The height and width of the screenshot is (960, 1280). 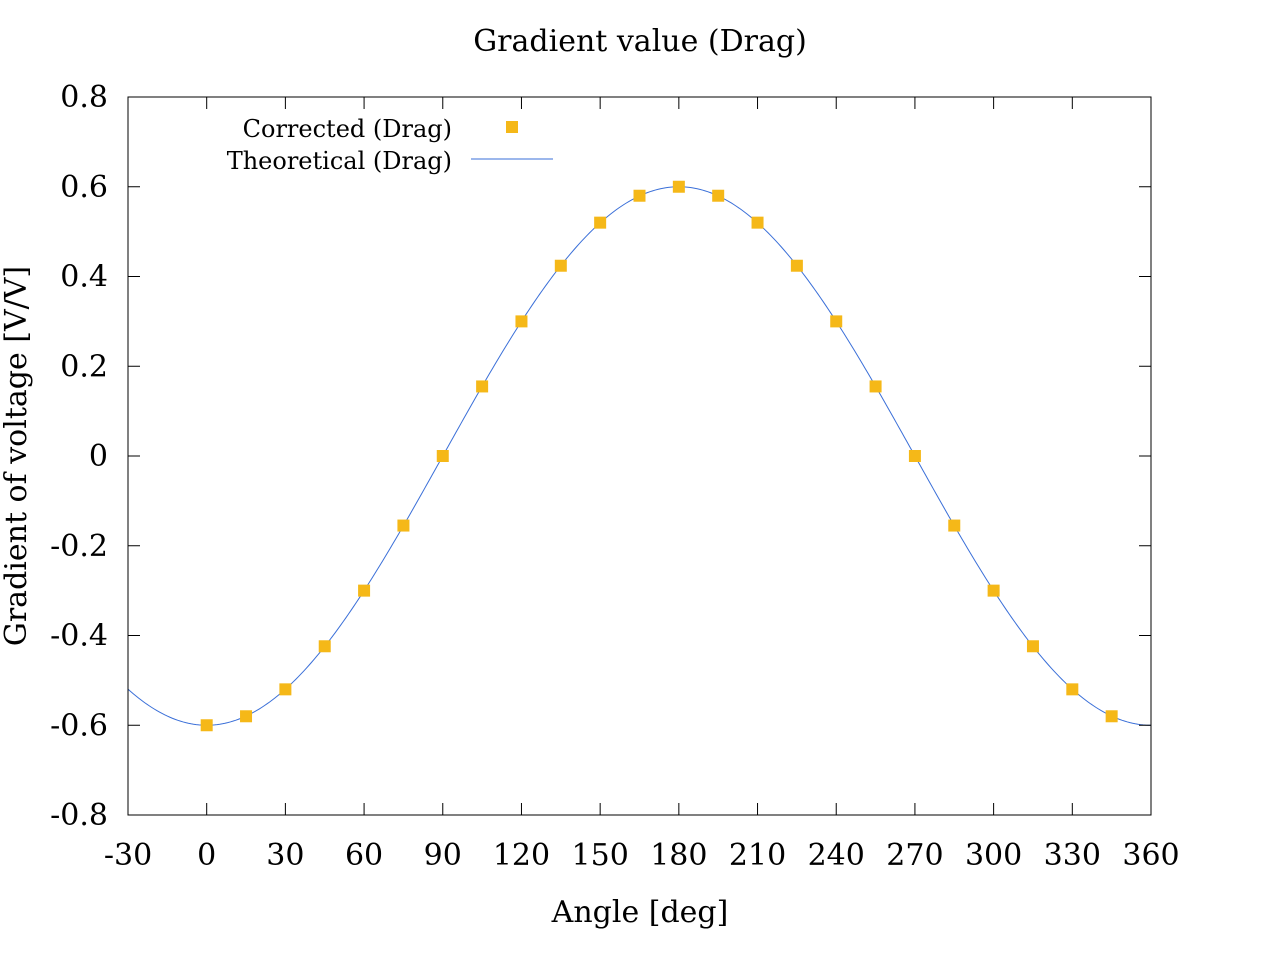 I want to click on y-tick-label: -0.2, so click(x=79, y=546).